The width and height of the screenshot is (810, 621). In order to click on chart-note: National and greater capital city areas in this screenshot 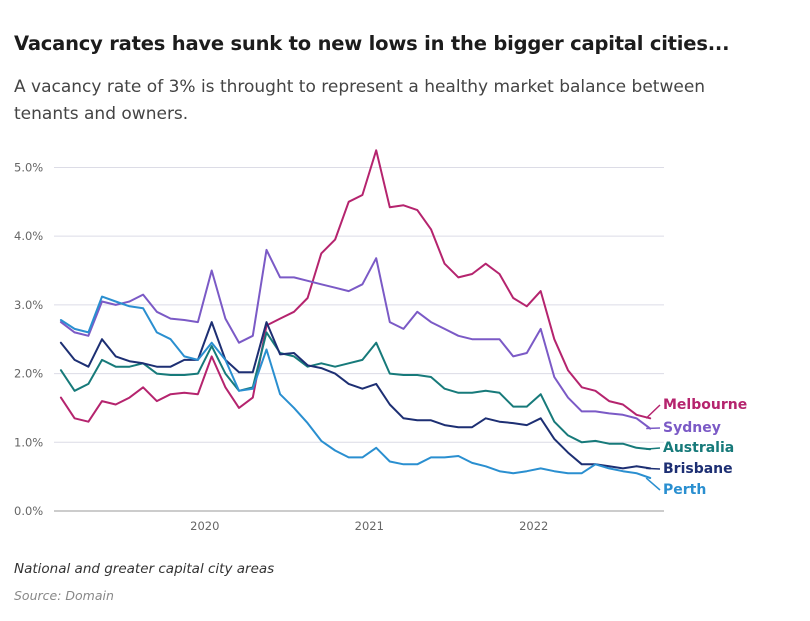, I will do `click(144, 569)`.